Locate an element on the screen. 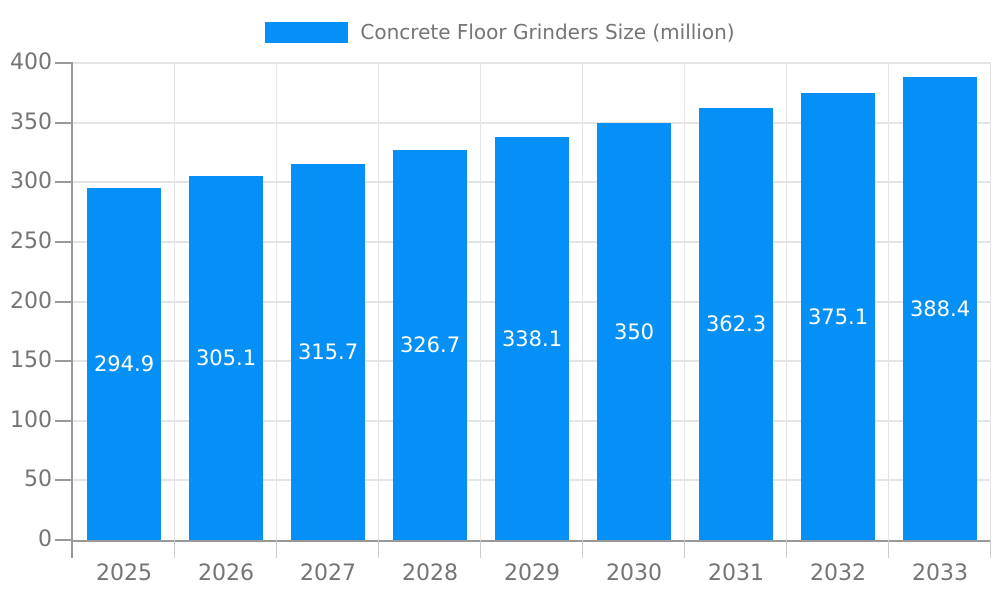  bar: 294.9 is located at coordinates (124, 364).